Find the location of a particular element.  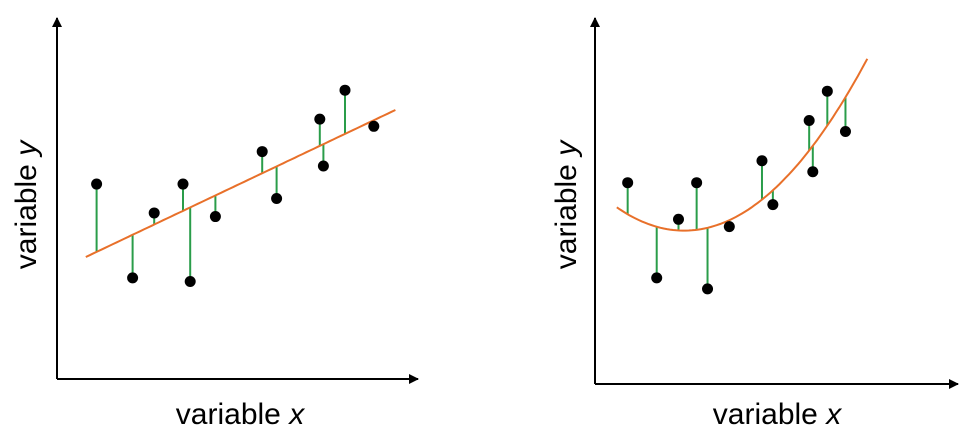

residual-lines is located at coordinates (736, 190).